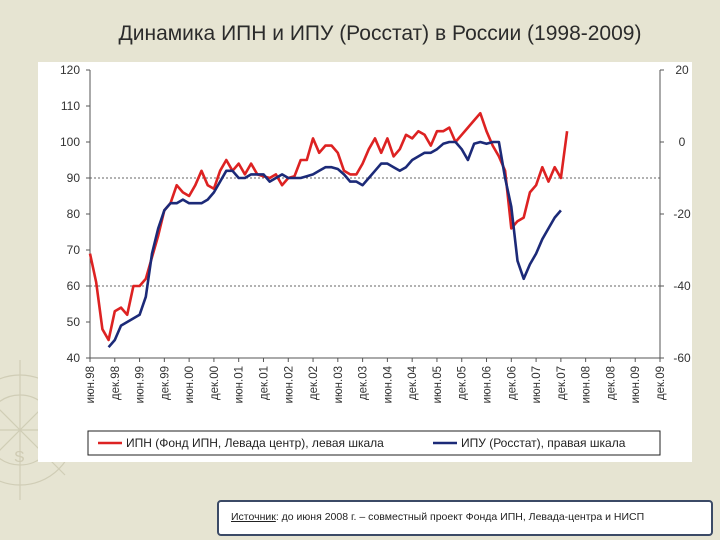  Describe the element at coordinates (438, 384) in the screenshot. I see `x-tick-label: июн.05` at that location.